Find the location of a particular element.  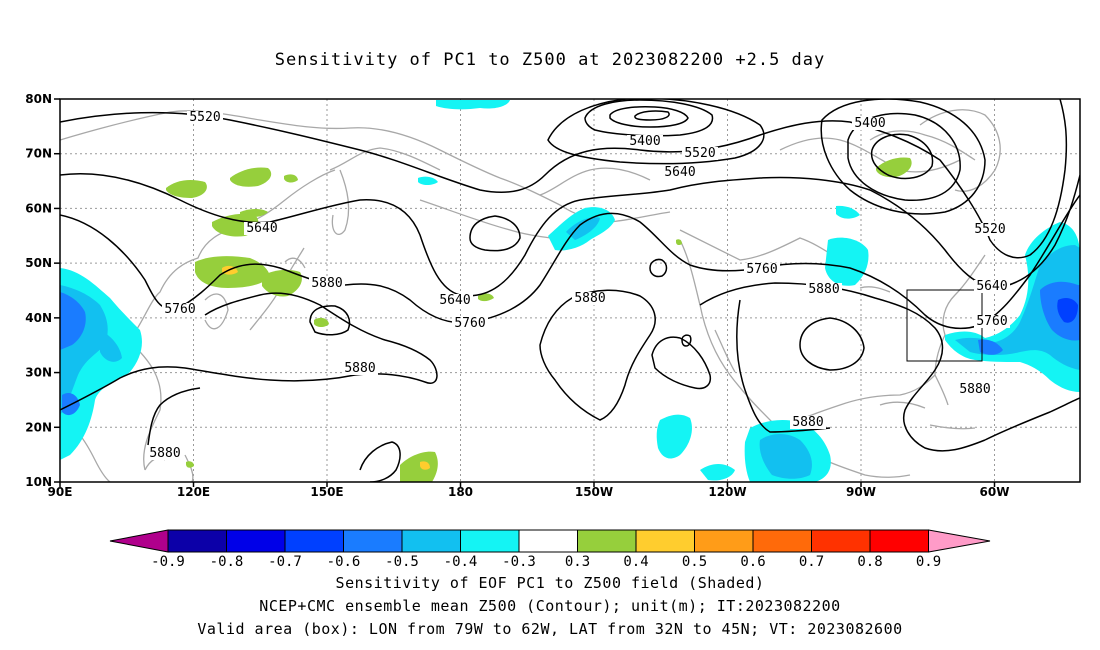

lon-tick-label: 120W is located at coordinates (727, 492).